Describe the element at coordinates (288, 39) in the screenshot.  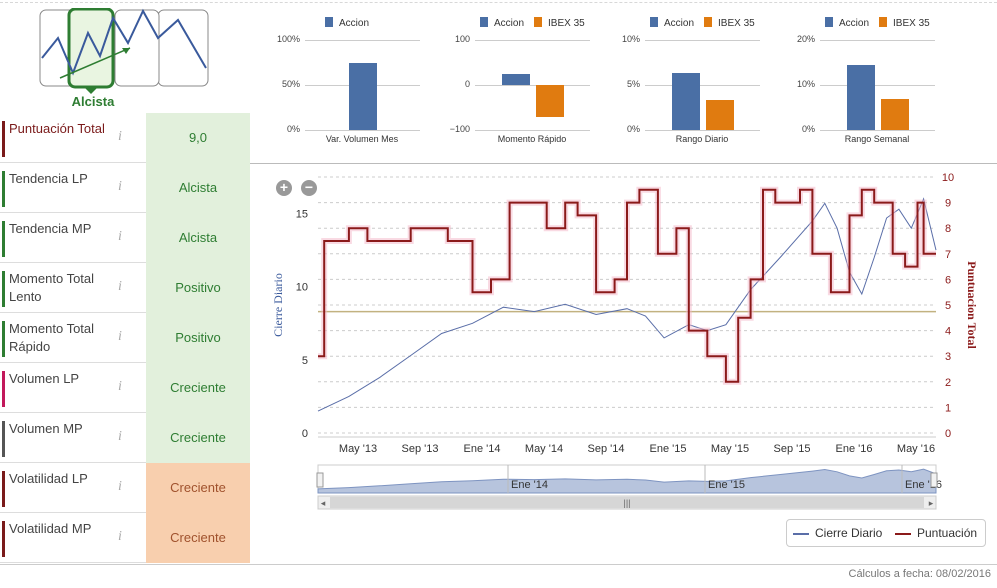
I see `y-tick: 100%` at that location.